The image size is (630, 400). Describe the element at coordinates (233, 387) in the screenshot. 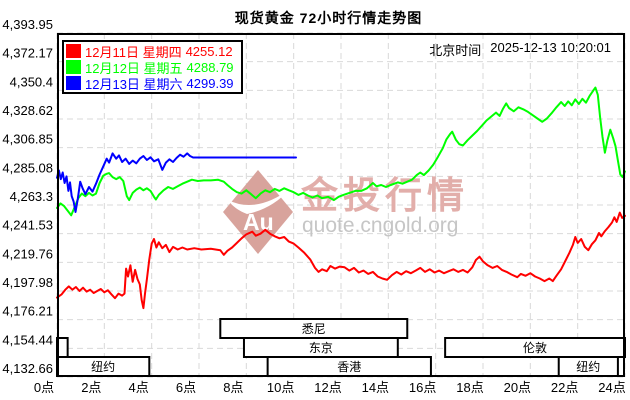

I see `x-axis-label: 8点` at that location.